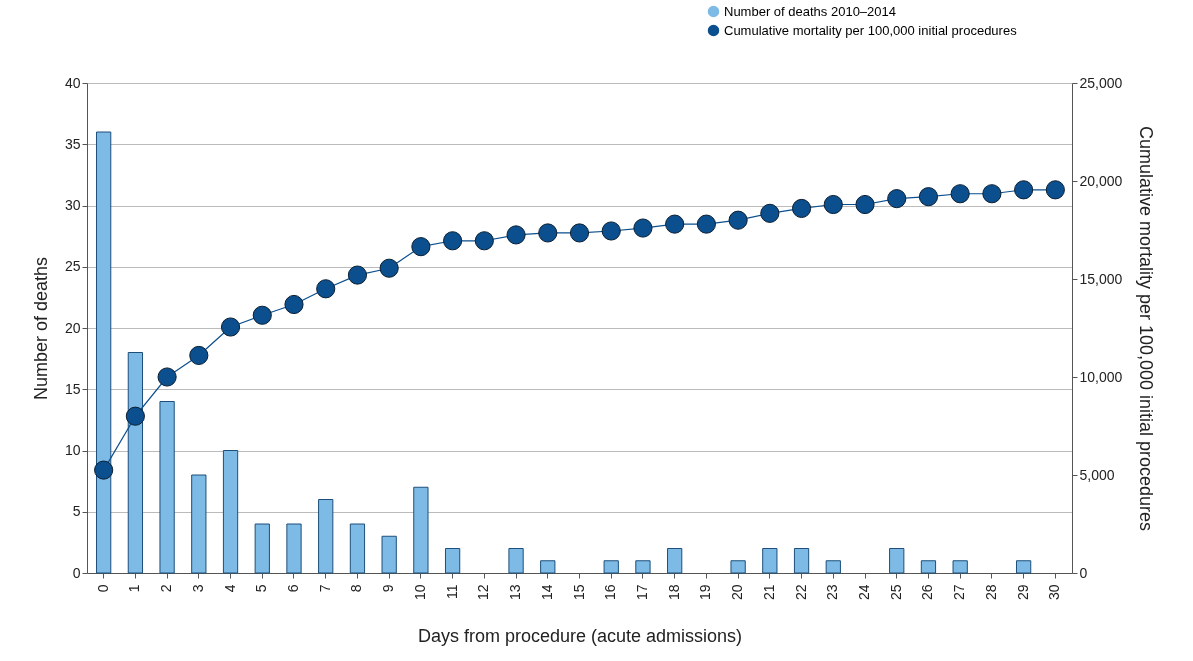 The height and width of the screenshot is (661, 1193). I want to click on y2-tick-label: 20,000, so click(1101, 180).